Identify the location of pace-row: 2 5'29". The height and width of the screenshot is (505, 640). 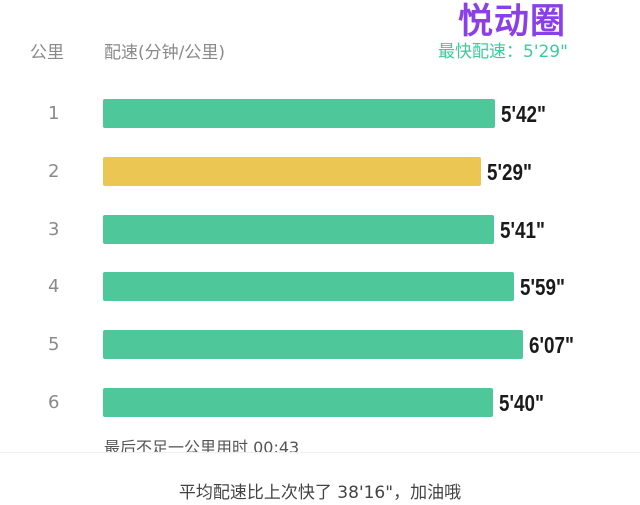
(320, 172).